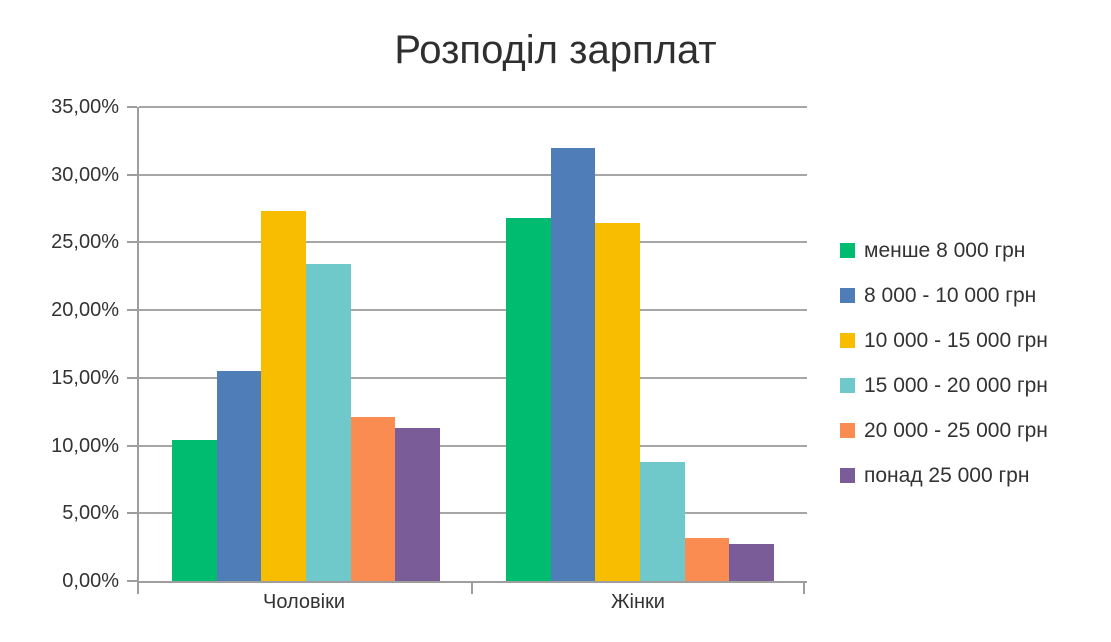 The height and width of the screenshot is (642, 1111). I want to click on x-axis-label: Чоловіки, so click(304, 602).